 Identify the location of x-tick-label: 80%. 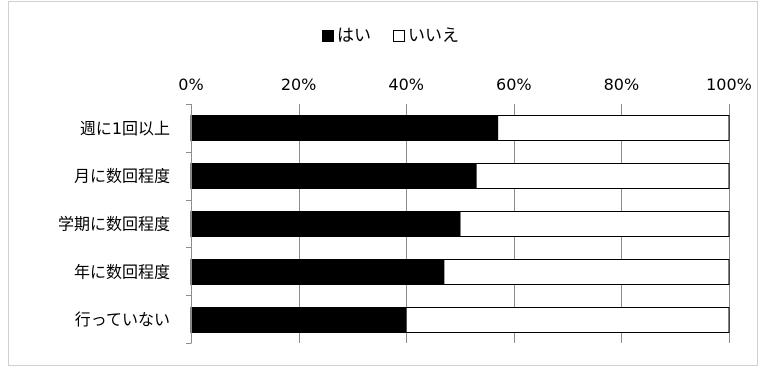
(622, 84).